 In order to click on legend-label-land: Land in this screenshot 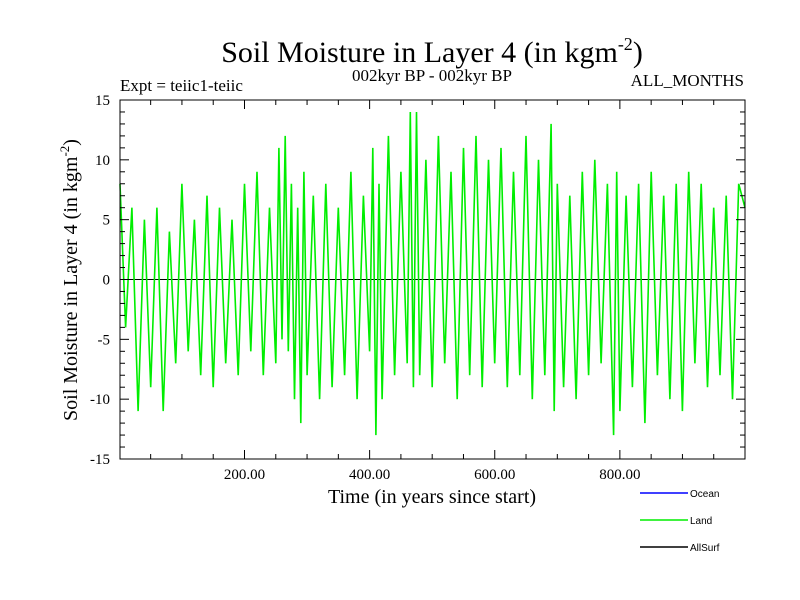, I will do `click(701, 521)`.